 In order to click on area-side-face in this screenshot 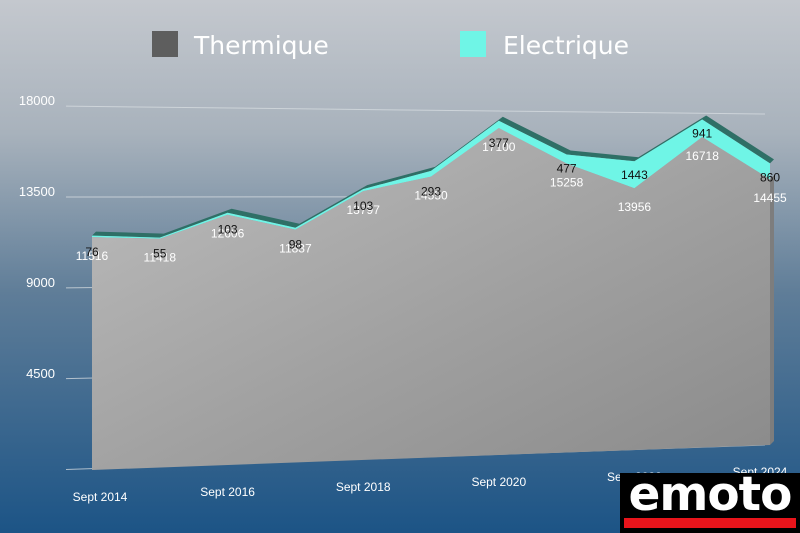, I will do `click(772, 310)`.